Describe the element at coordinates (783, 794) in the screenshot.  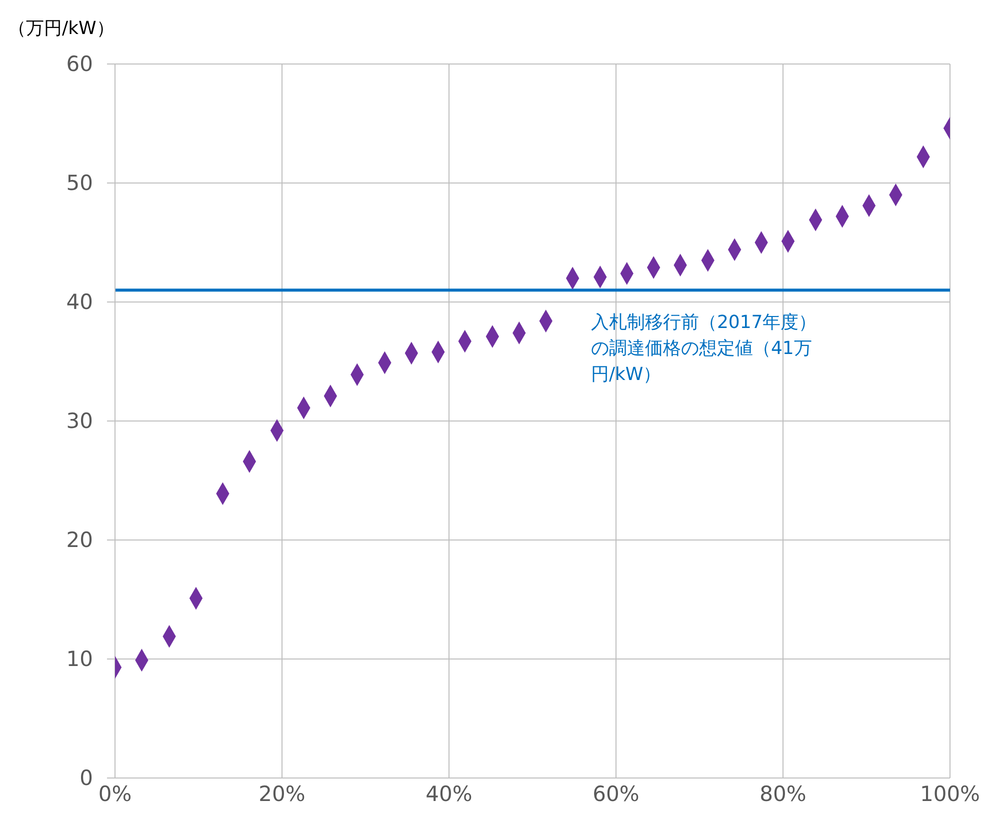
I see `x-tick-label: 80%` at that location.